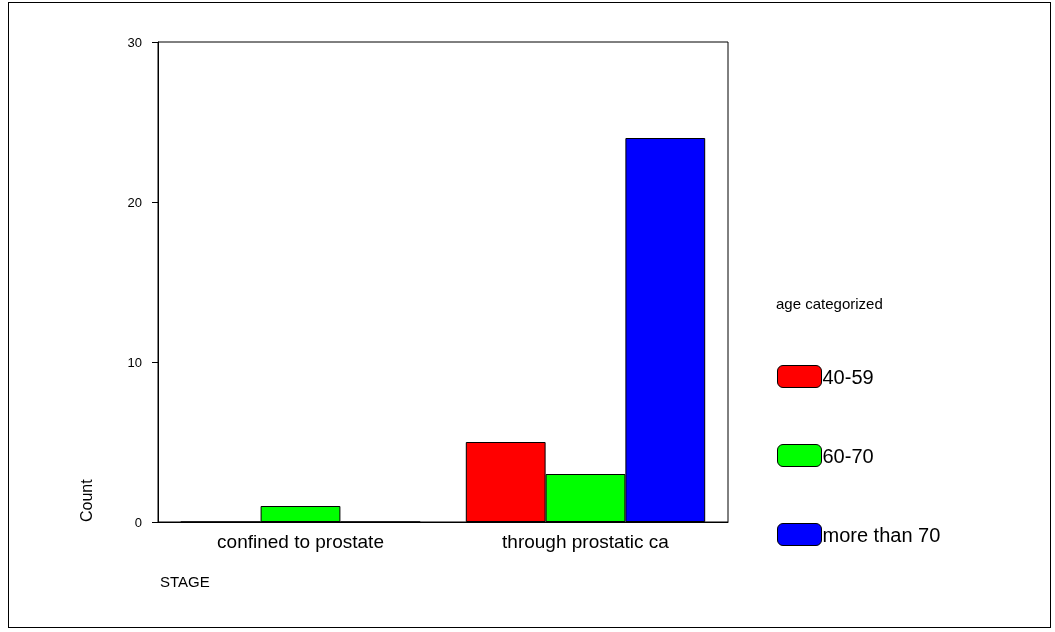 Image resolution: width=1055 pixels, height=632 pixels. Describe the element at coordinates (848, 455) in the screenshot. I see `legend-label: 60-70` at that location.